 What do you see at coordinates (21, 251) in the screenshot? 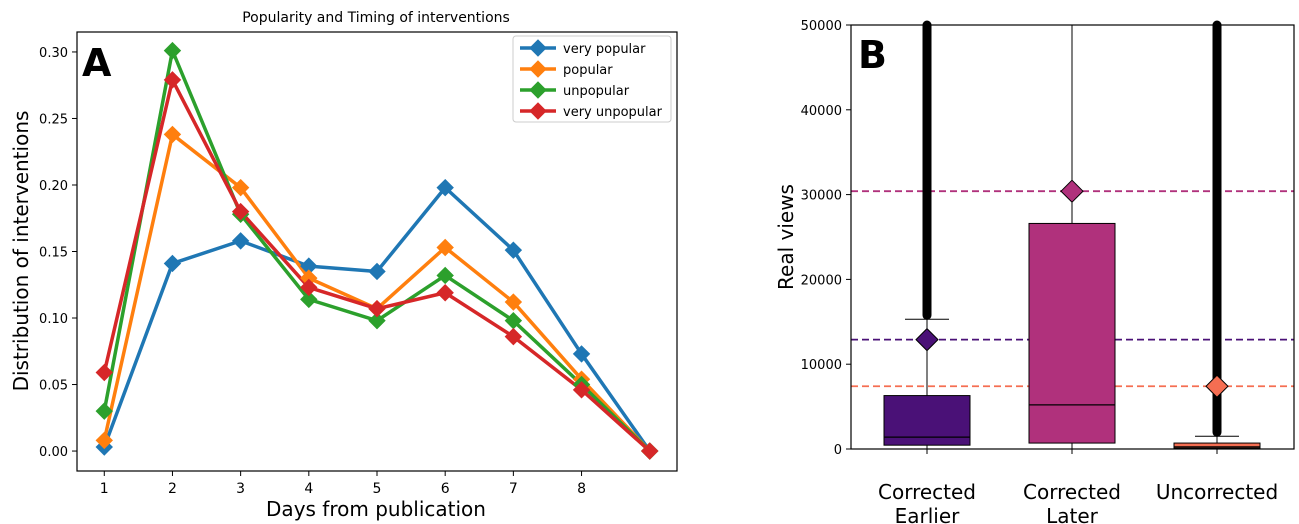
I see `y-axis-label: Distribution of interventions` at bounding box center [21, 251].